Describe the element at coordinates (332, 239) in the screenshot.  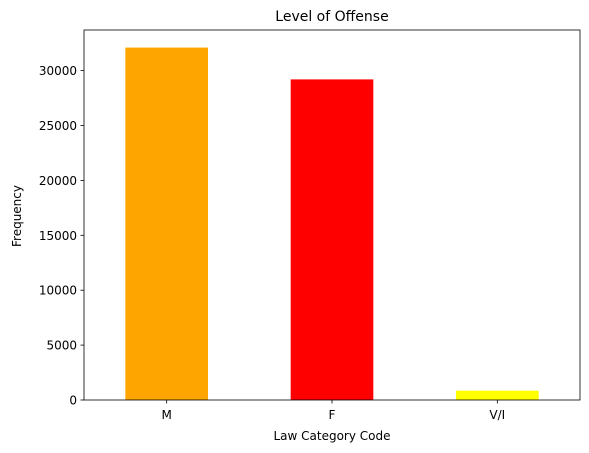
I see `bar-f` at that location.